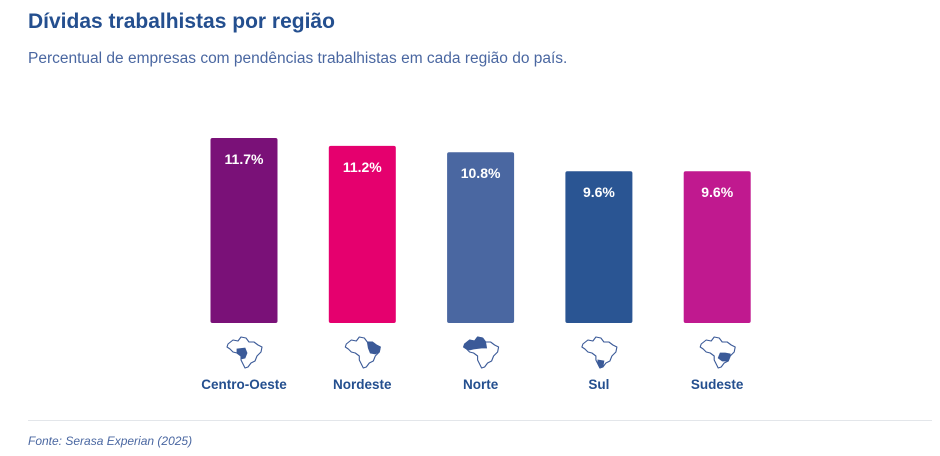 The width and height of the screenshot is (940, 456). Describe the element at coordinates (362, 167) in the screenshot. I see `data-label: 11.2%` at that location.